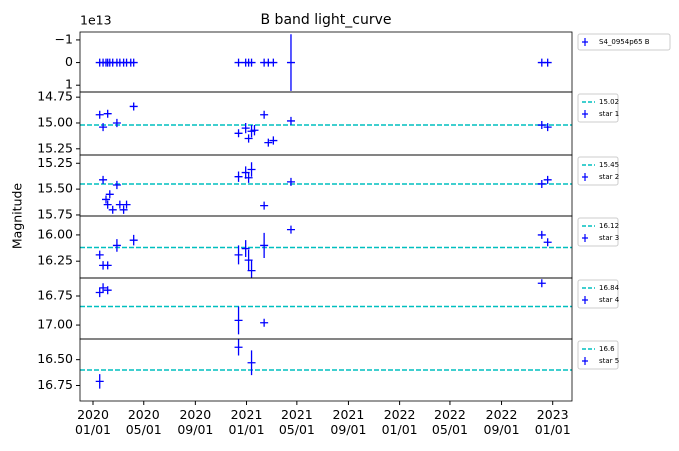 The image size is (679, 451). What do you see at coordinates (326, 20) in the screenshot?
I see `chart-title: B band light_curve` at bounding box center [326, 20].